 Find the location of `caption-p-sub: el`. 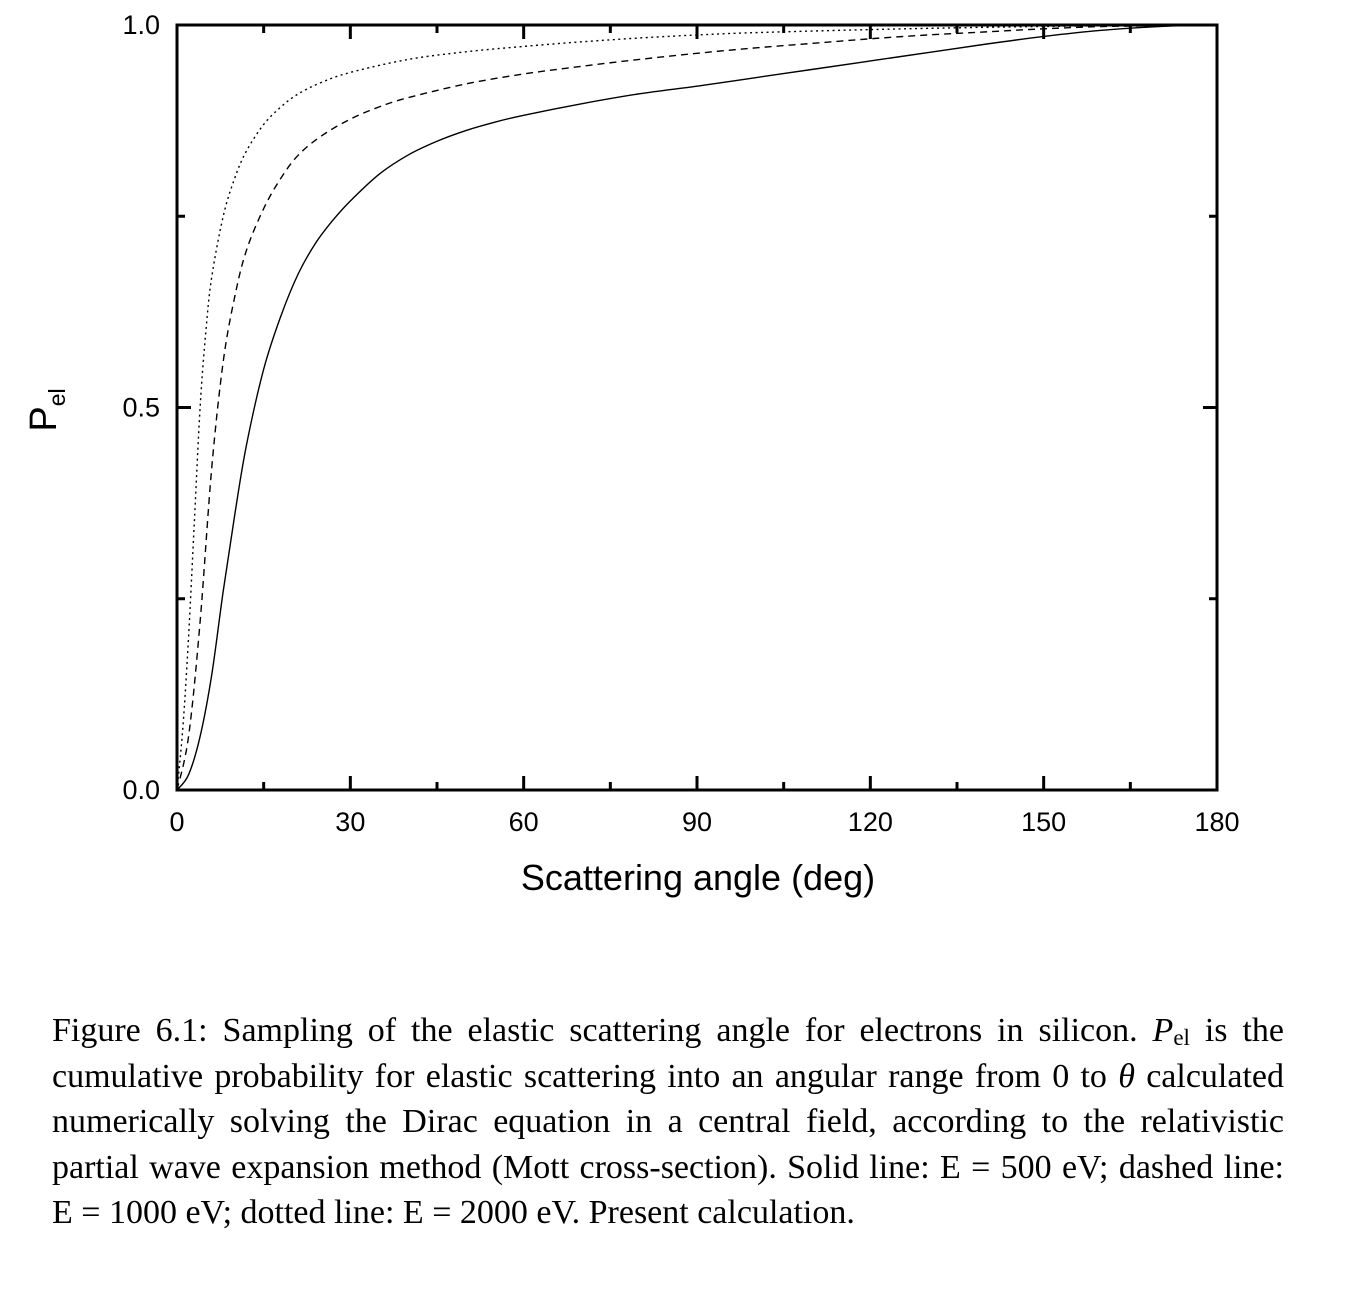

caption-p-sub: el is located at coordinates (1181, 1037).